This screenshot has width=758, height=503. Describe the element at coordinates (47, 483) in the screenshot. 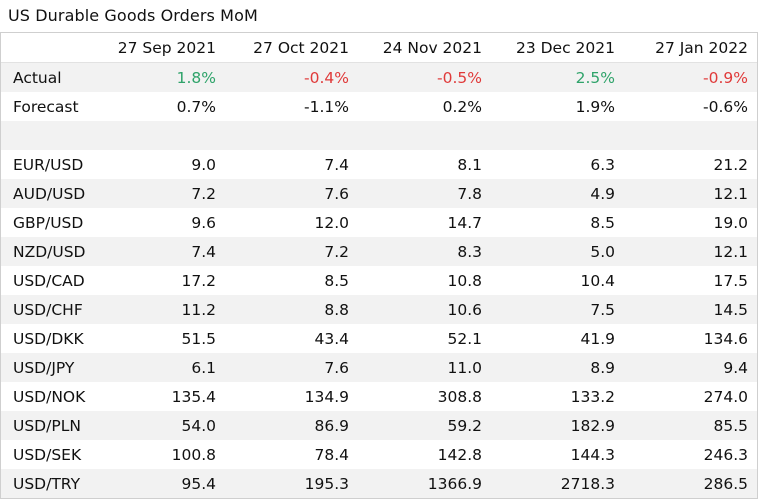

I see `pair-label: USD/TRY` at that location.